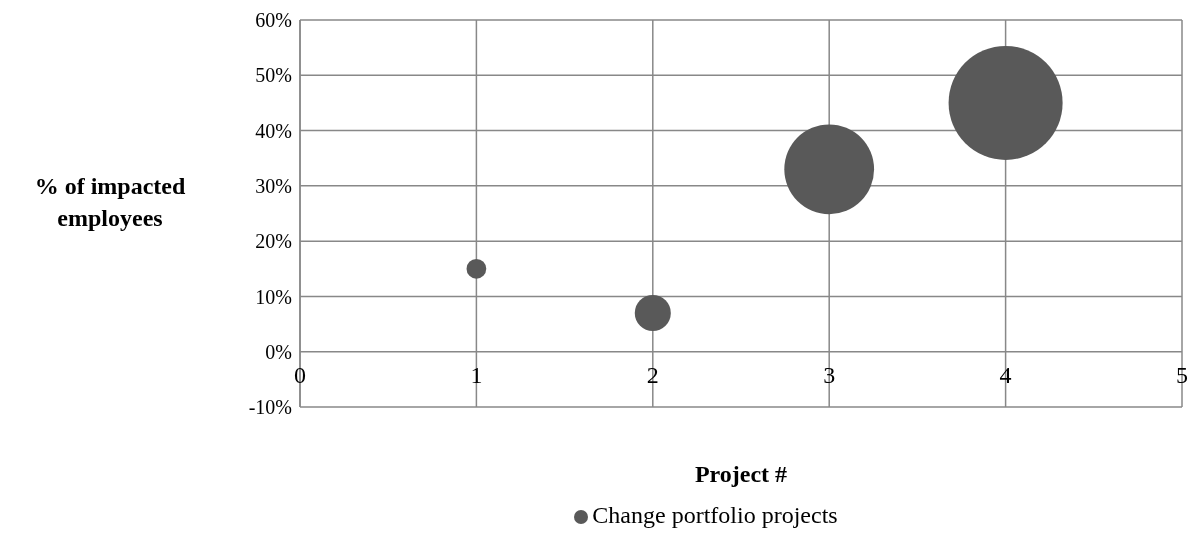  What do you see at coordinates (110, 202) in the screenshot?
I see `y-axis-title: % of impacted employees` at bounding box center [110, 202].